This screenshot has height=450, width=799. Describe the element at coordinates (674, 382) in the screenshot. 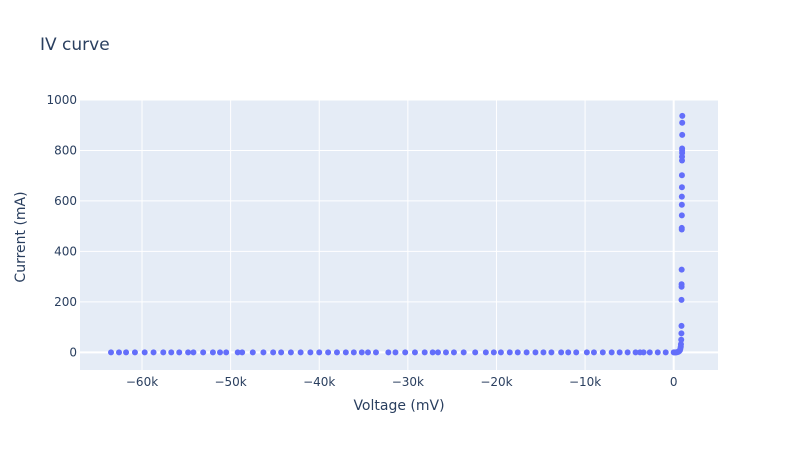

I see `x-tick-label: 0` at that location.